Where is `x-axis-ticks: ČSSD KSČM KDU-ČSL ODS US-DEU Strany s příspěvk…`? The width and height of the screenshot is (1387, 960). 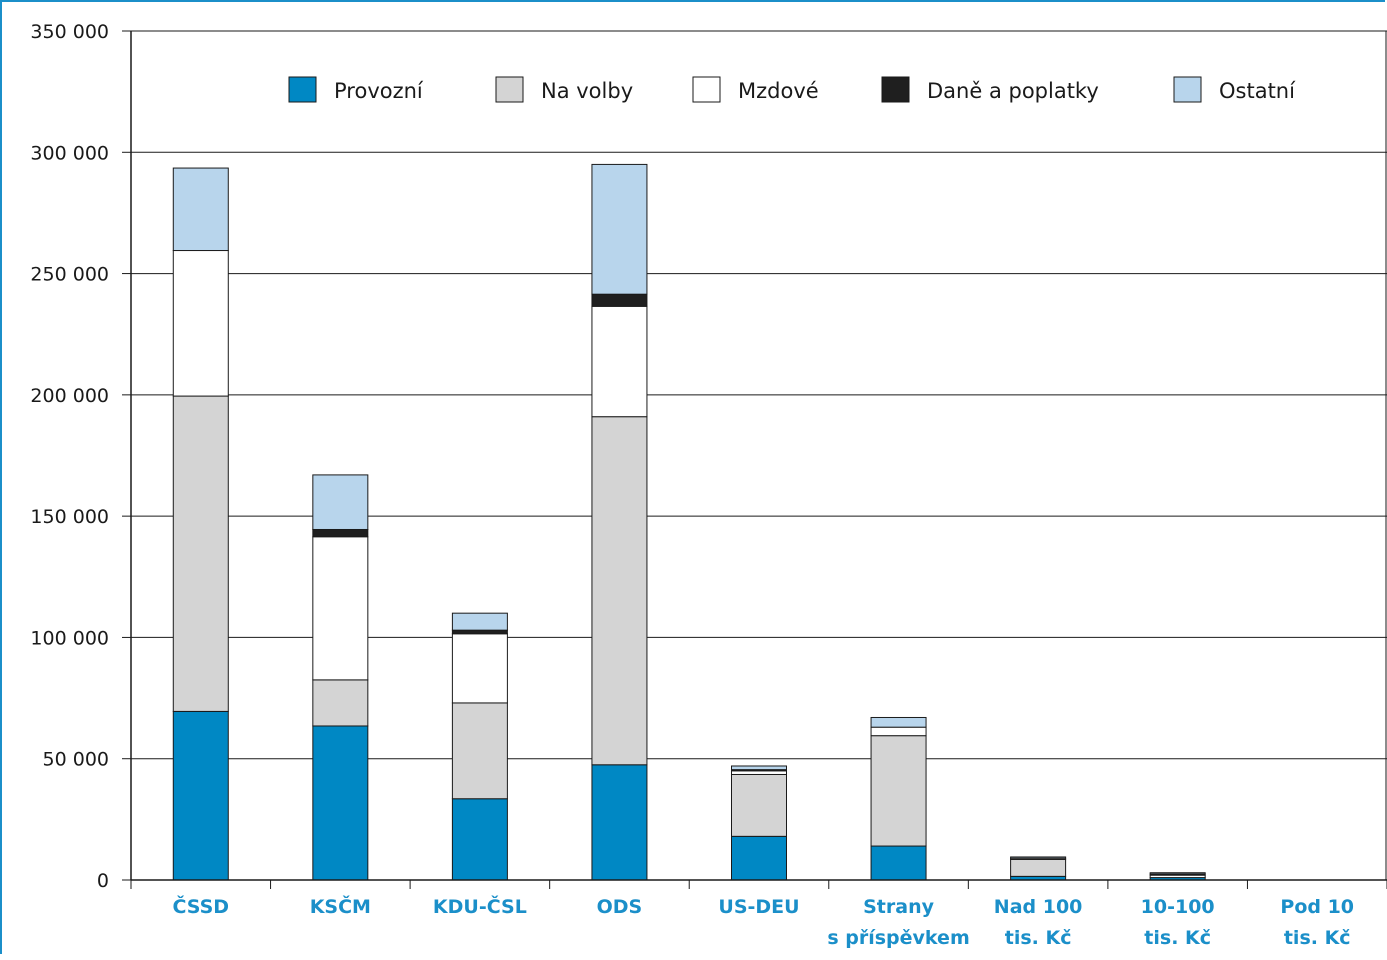
x-axis-ticks: ČSSD KSČM KDU-ČSL ODS US-DEU Strany s příspěvk… is located at coordinates (759, 914).